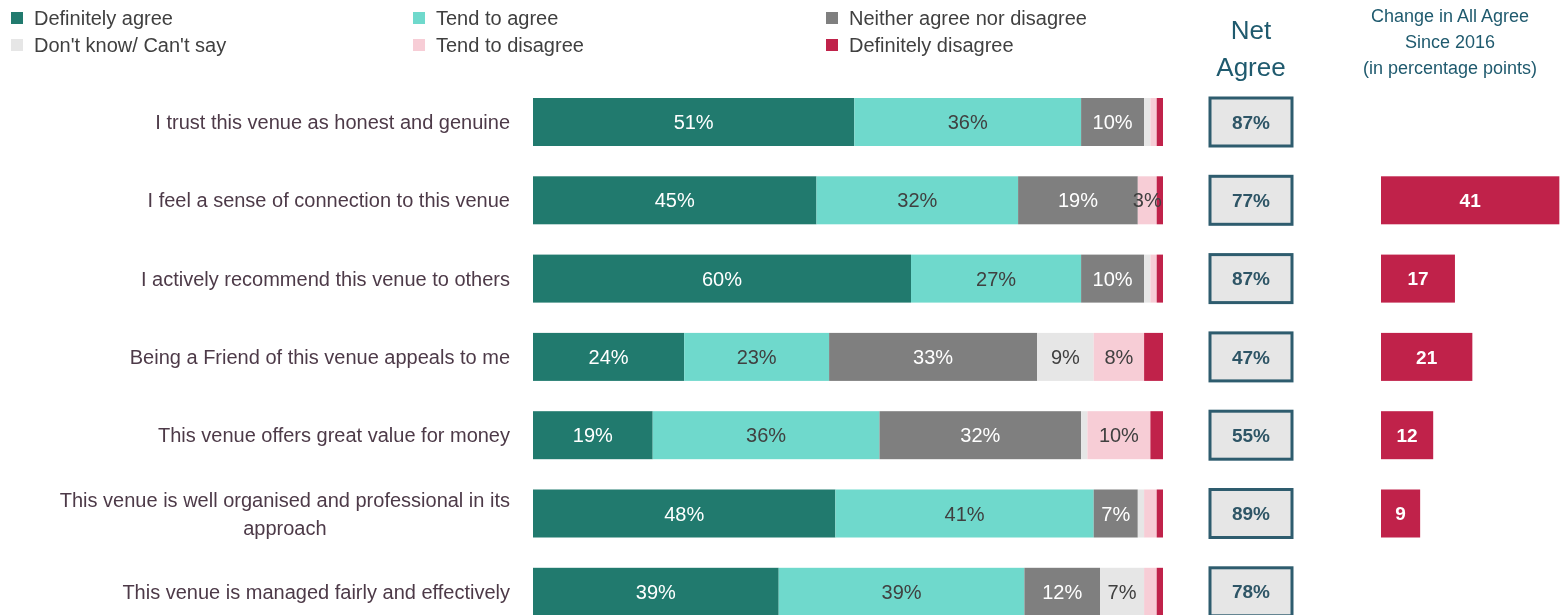  I want to click on y-tick-label: I actively recommend this venue to others, so click(325, 278).